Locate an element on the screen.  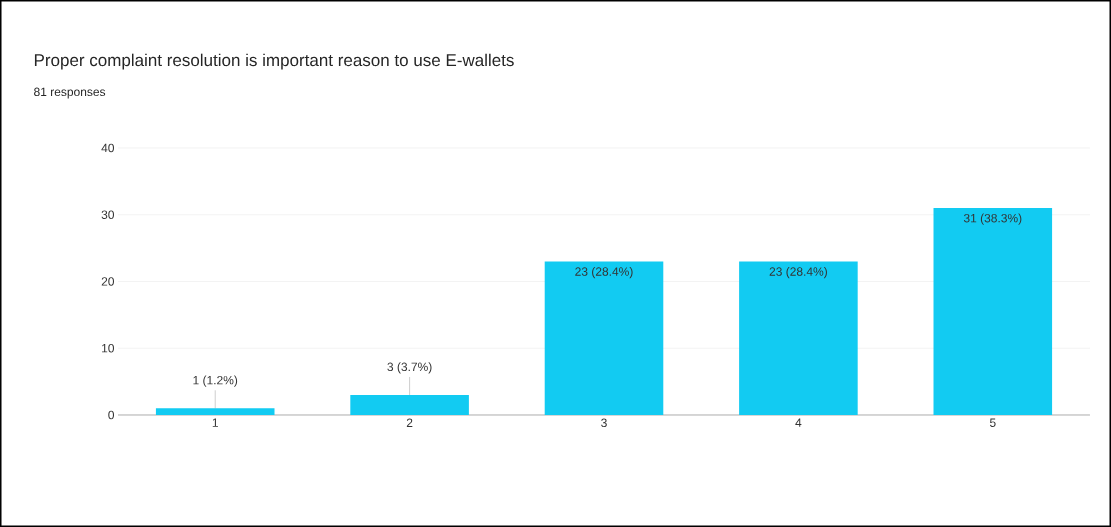
y-tick-label: 20 is located at coordinates (108, 281).